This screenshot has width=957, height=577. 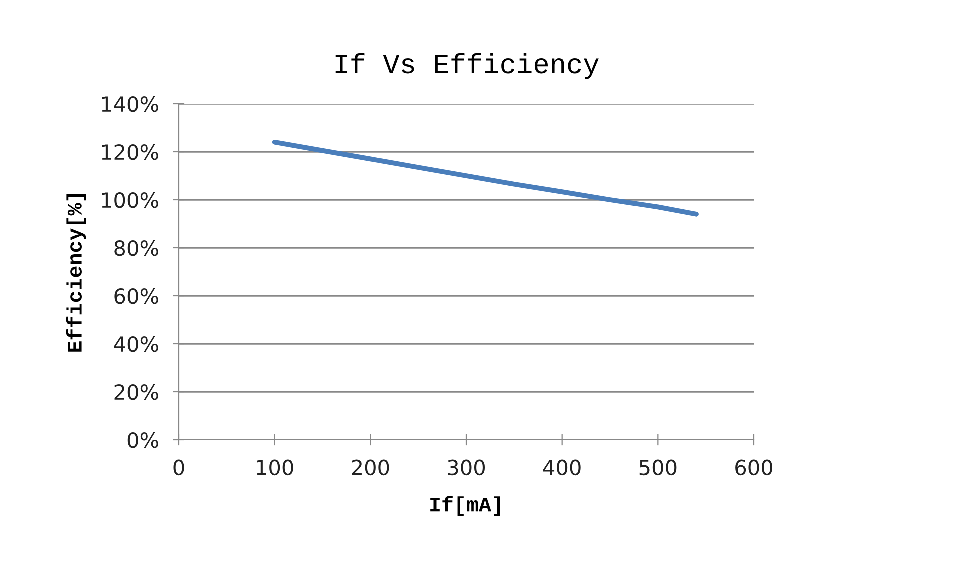 What do you see at coordinates (467, 66) in the screenshot?
I see `chart-title: If Vs Efficiency` at bounding box center [467, 66].